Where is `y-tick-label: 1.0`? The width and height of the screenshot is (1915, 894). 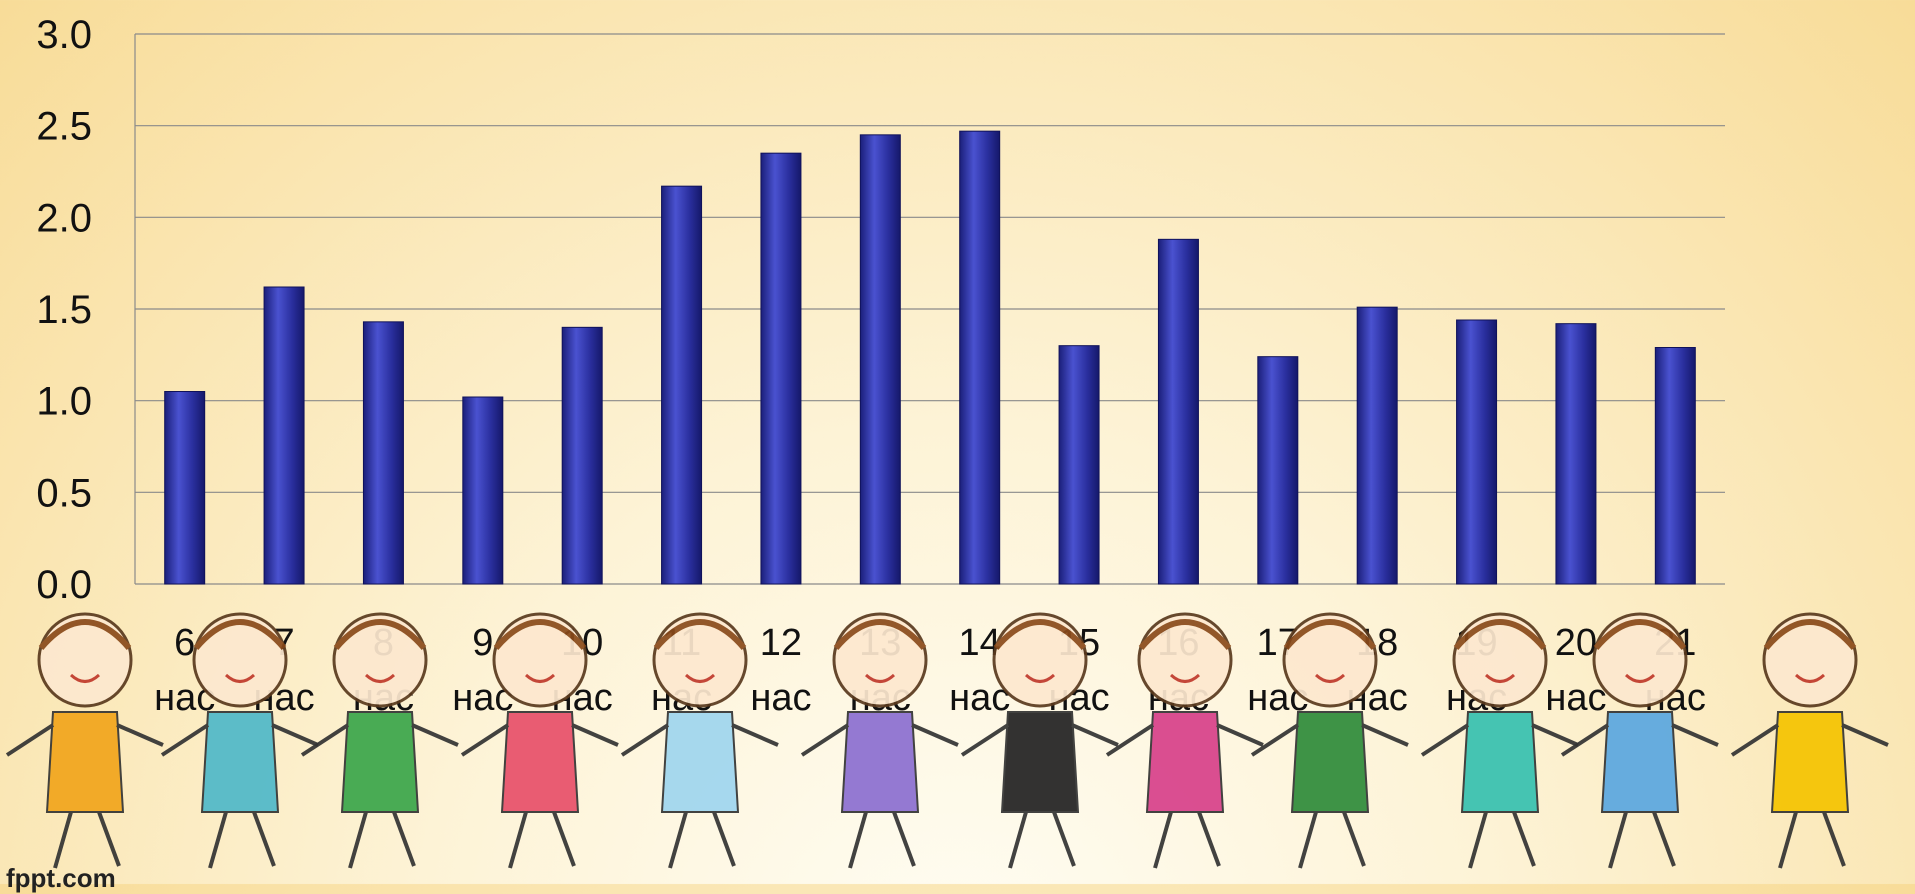 y-tick-label: 1.0 is located at coordinates (64, 402).